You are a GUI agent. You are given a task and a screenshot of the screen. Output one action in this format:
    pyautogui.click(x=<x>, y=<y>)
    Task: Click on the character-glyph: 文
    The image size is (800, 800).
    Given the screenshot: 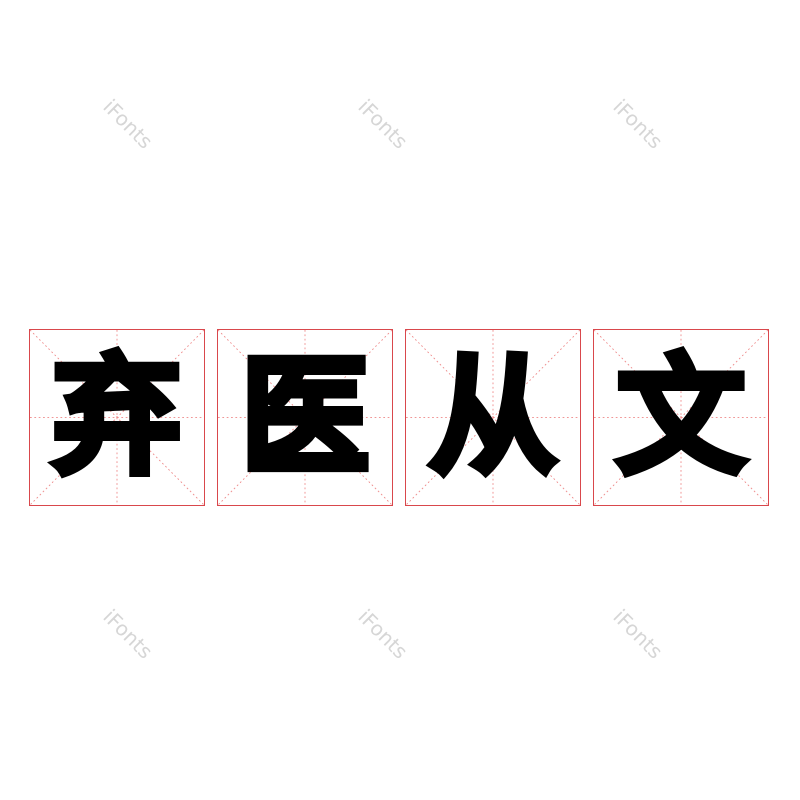 What is the action you would take?
    pyautogui.click(x=680, y=417)
    